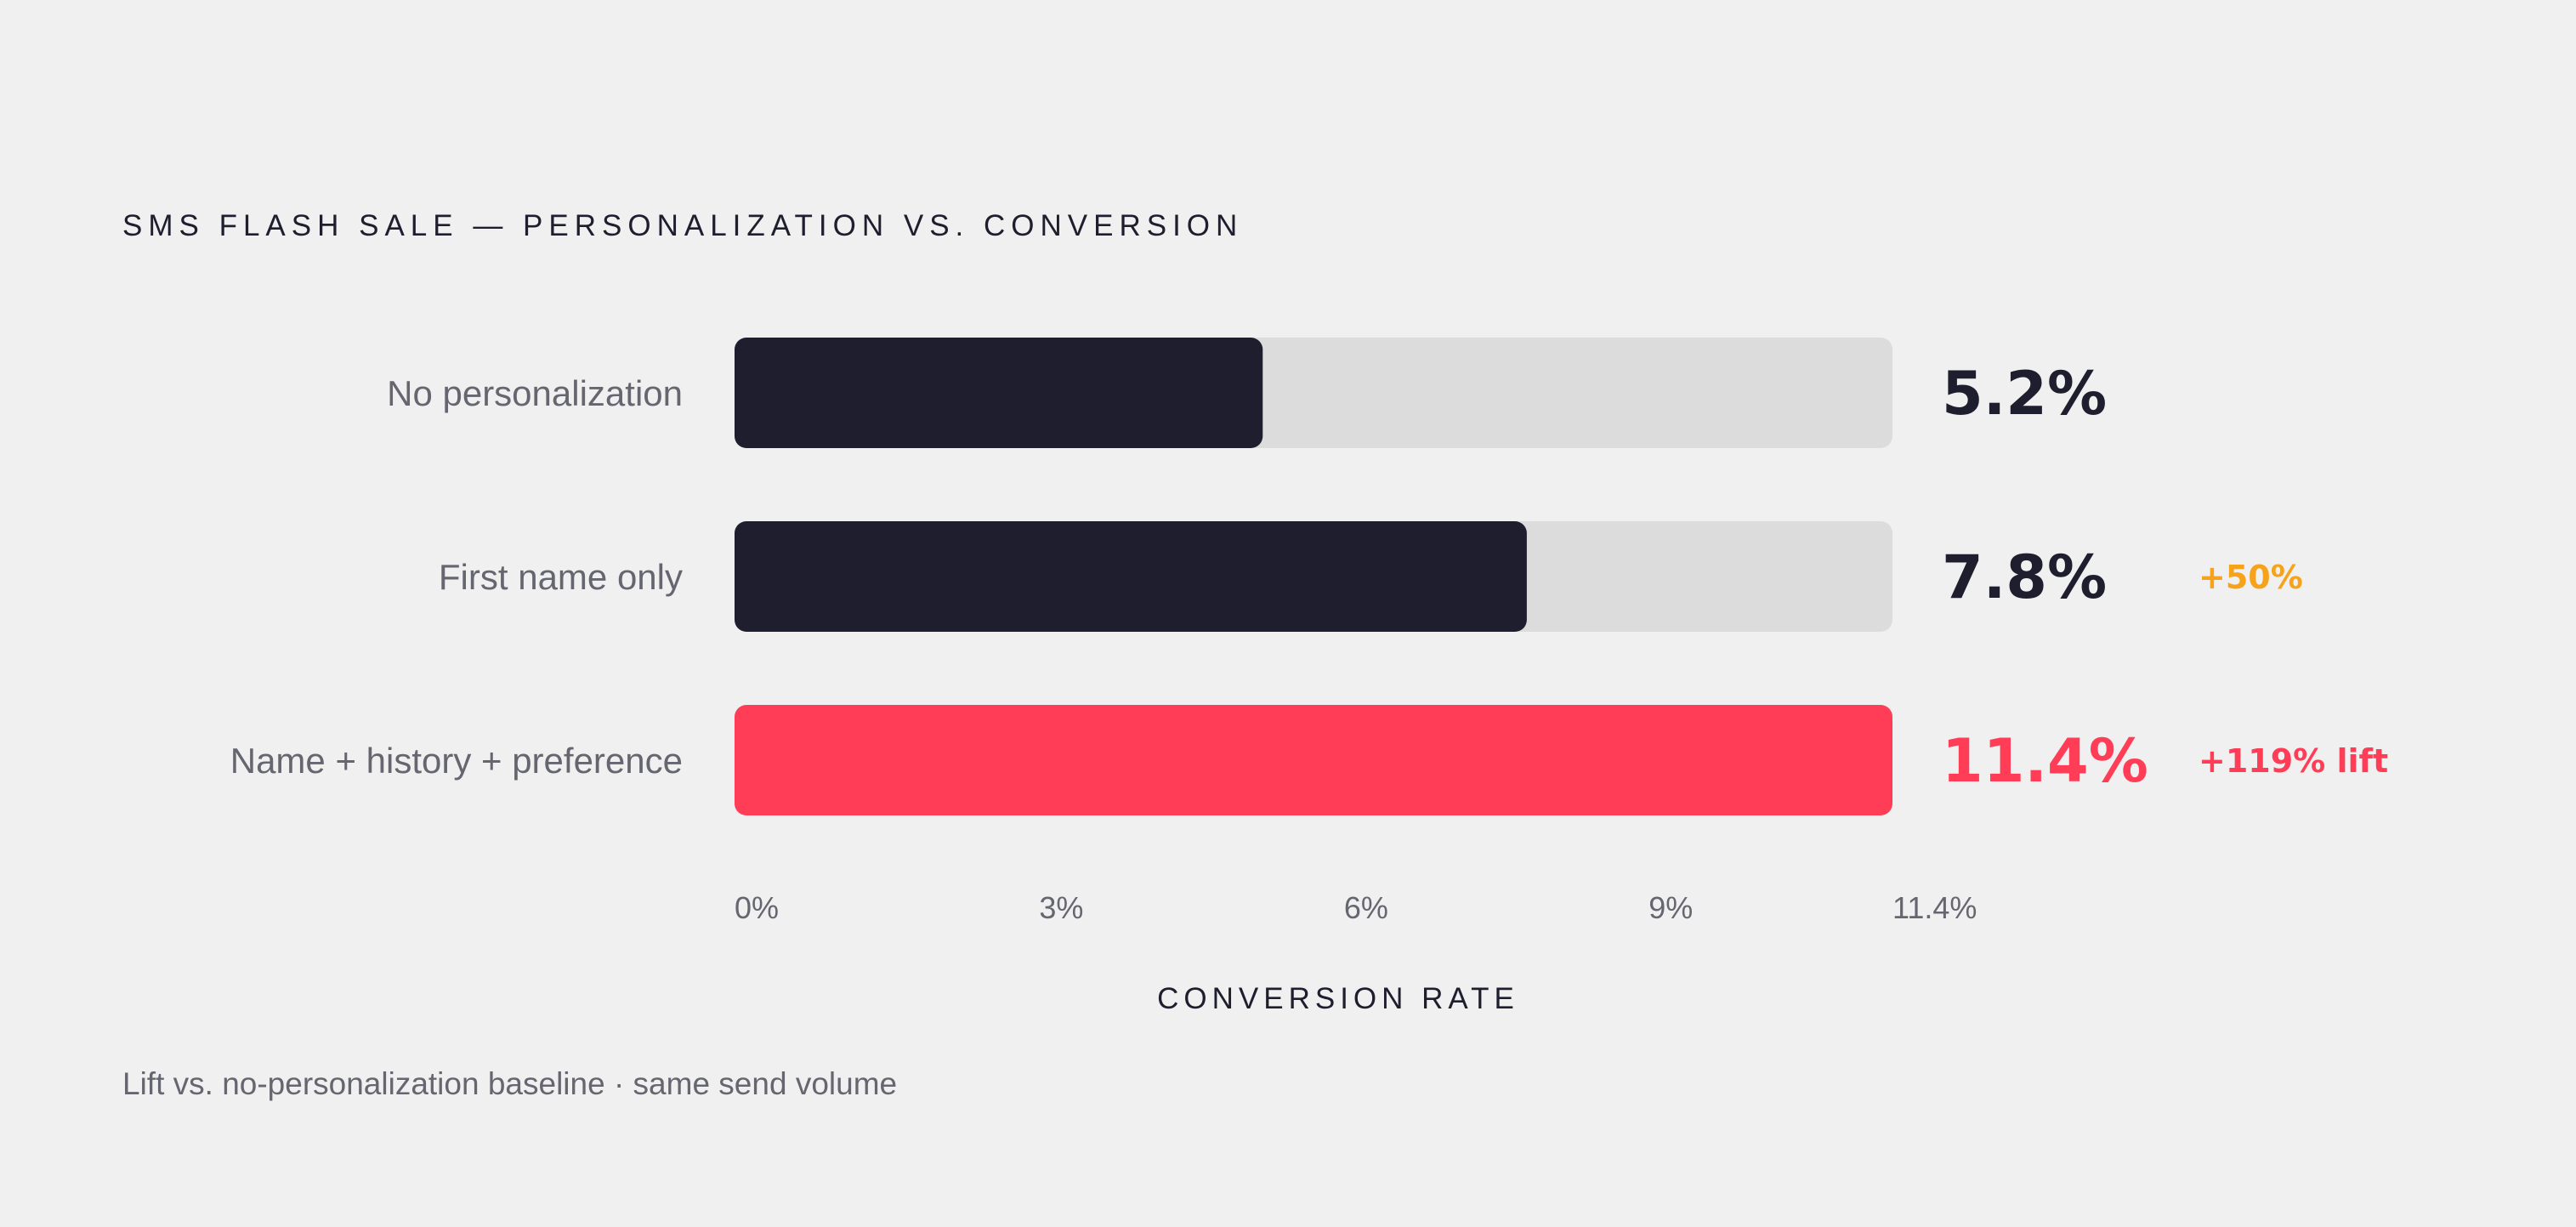  I want to click on tick-label: 0%, so click(757, 907).